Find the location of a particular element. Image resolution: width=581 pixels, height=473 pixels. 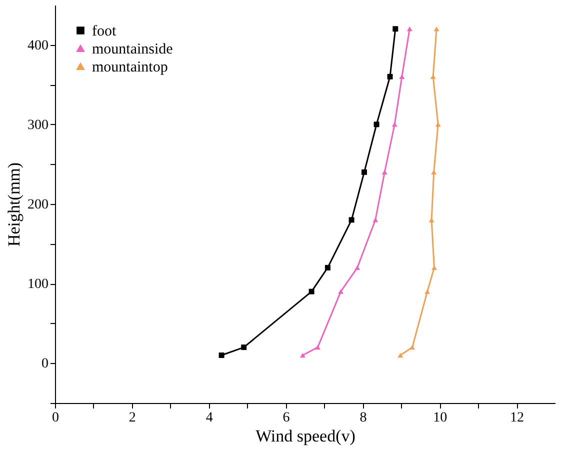

x-axis-title: Wind speed(v) is located at coordinates (306, 436).